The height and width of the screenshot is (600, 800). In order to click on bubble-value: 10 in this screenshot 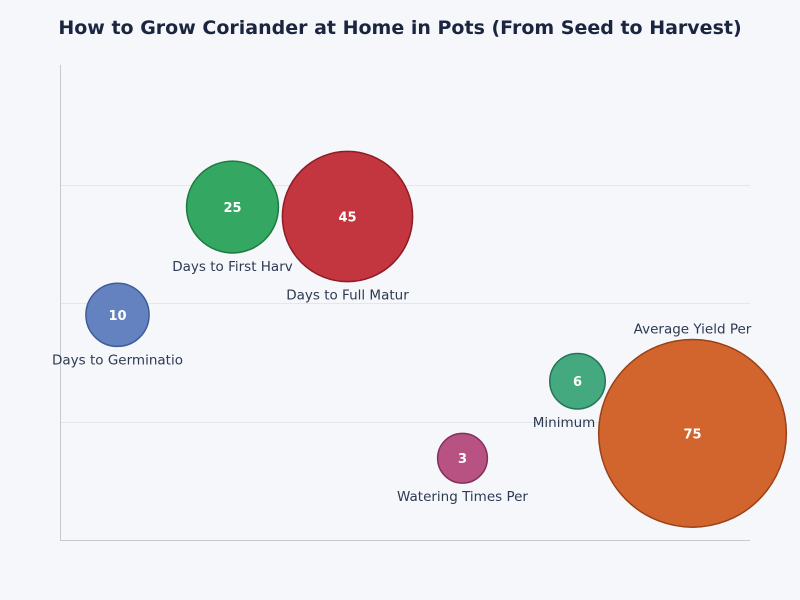, I will do `click(117, 316)`.